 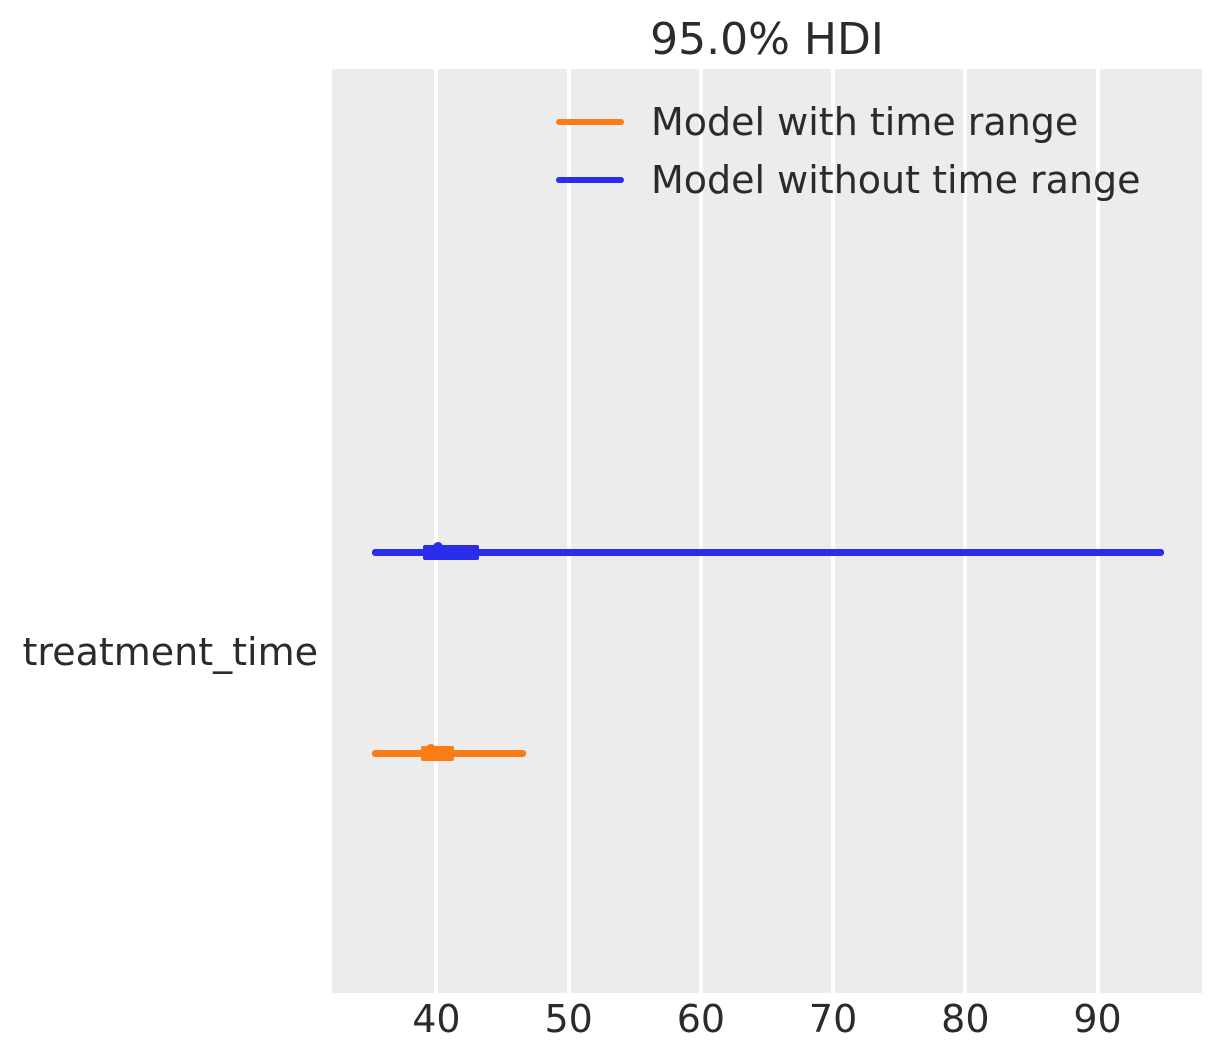 What do you see at coordinates (865, 122) in the screenshot?
I see `legend-label: Model with time range` at bounding box center [865, 122].